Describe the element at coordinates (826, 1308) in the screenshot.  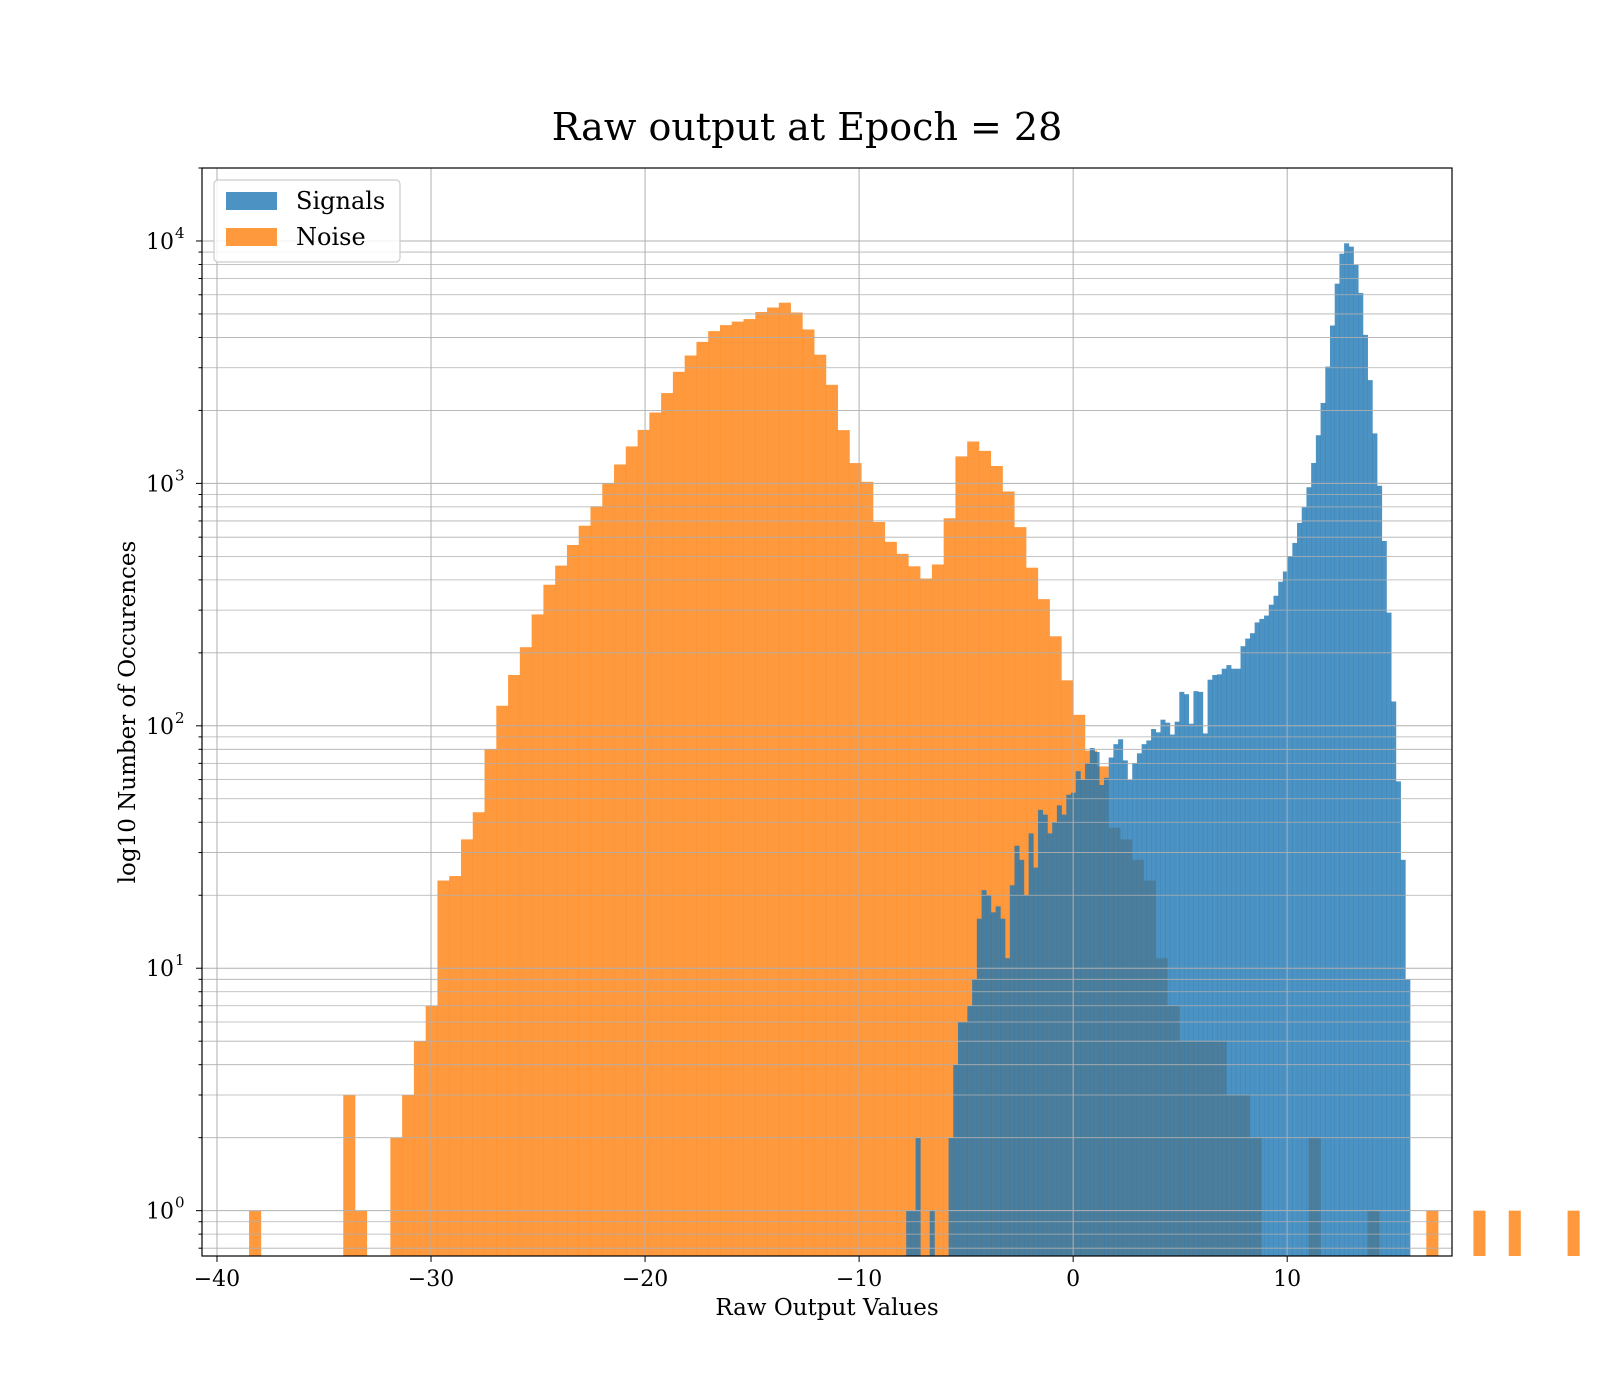
I see `x-axis-label: Raw Output Values` at that location.